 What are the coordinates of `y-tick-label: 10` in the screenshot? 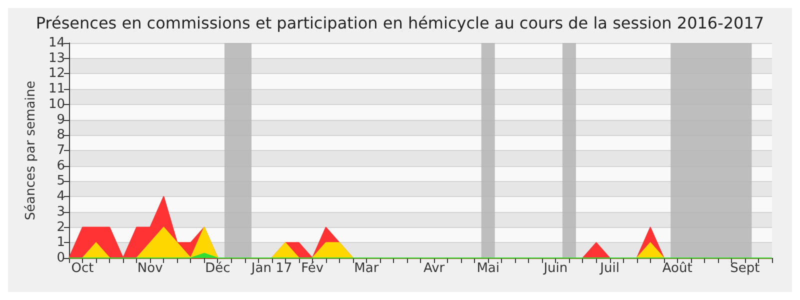 It's located at (56, 104).